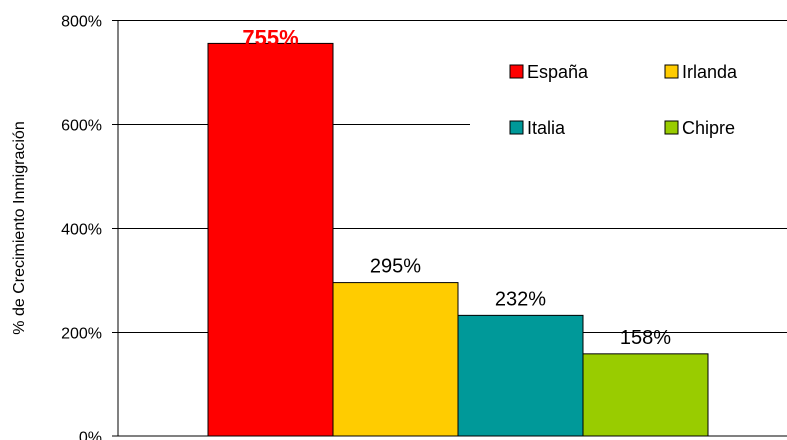 This screenshot has height=440, width=787. What do you see at coordinates (81, 334) in the screenshot?
I see `y-tick-label-200: 200%` at bounding box center [81, 334].